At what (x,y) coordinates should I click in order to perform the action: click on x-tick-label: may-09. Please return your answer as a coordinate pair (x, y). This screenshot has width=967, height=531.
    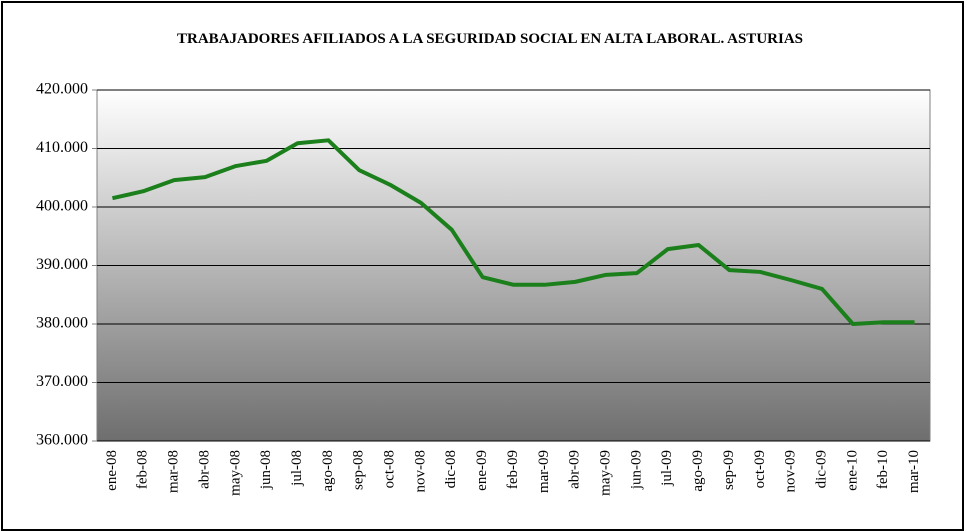
    Looking at the image, I should click on (605, 473).